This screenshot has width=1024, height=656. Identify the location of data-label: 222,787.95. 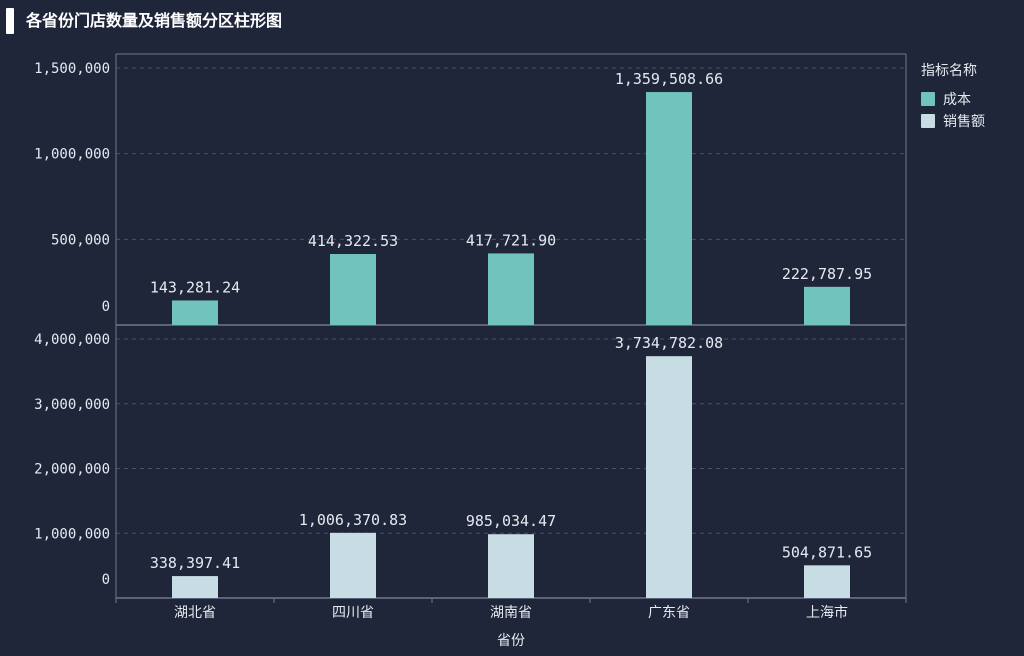
(827, 274).